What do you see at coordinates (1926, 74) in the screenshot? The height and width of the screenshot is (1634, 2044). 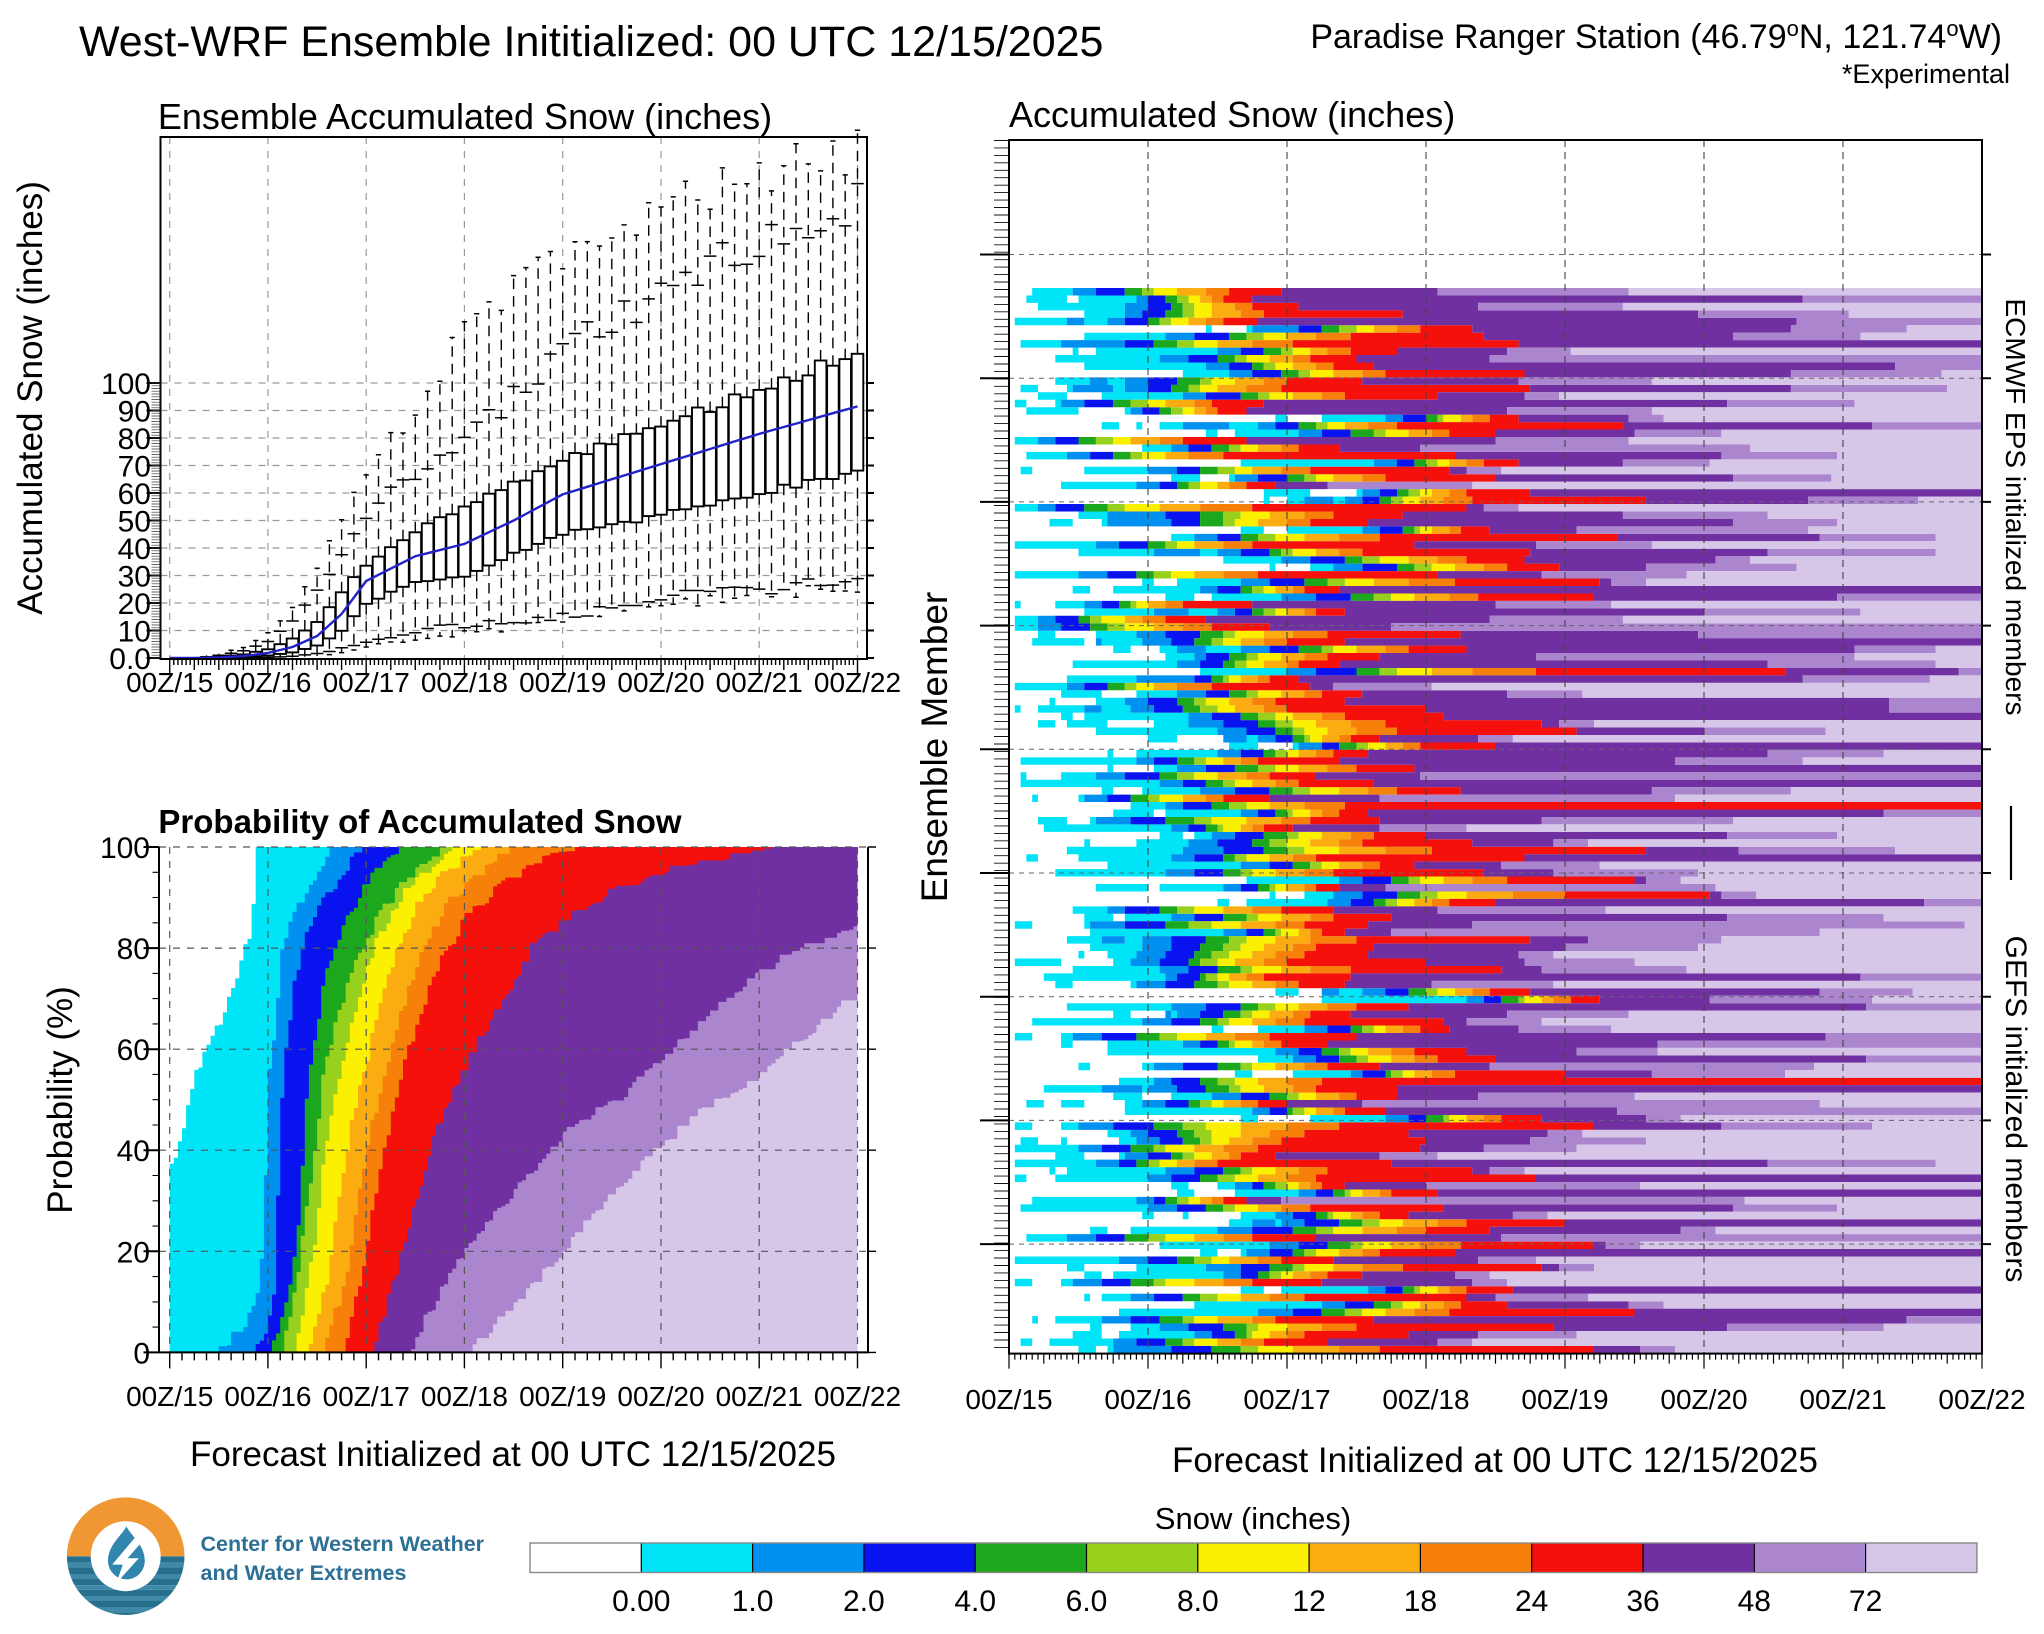 I see `svg-text: *Experimental` at bounding box center [1926, 74].